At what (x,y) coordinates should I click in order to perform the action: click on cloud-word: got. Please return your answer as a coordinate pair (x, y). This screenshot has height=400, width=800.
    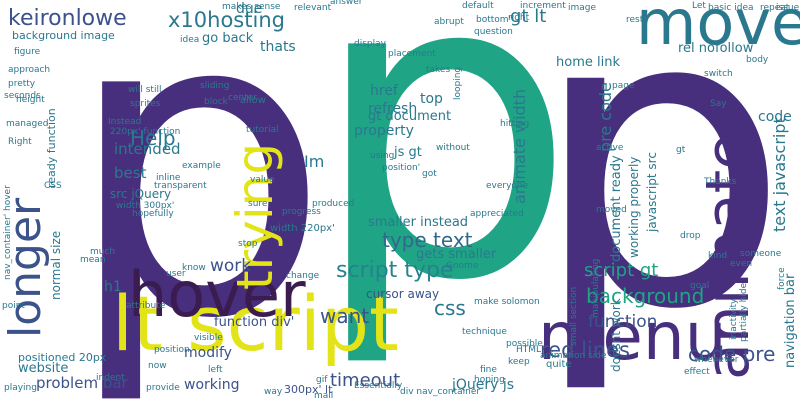
    Looking at the image, I should click on (429, 174).